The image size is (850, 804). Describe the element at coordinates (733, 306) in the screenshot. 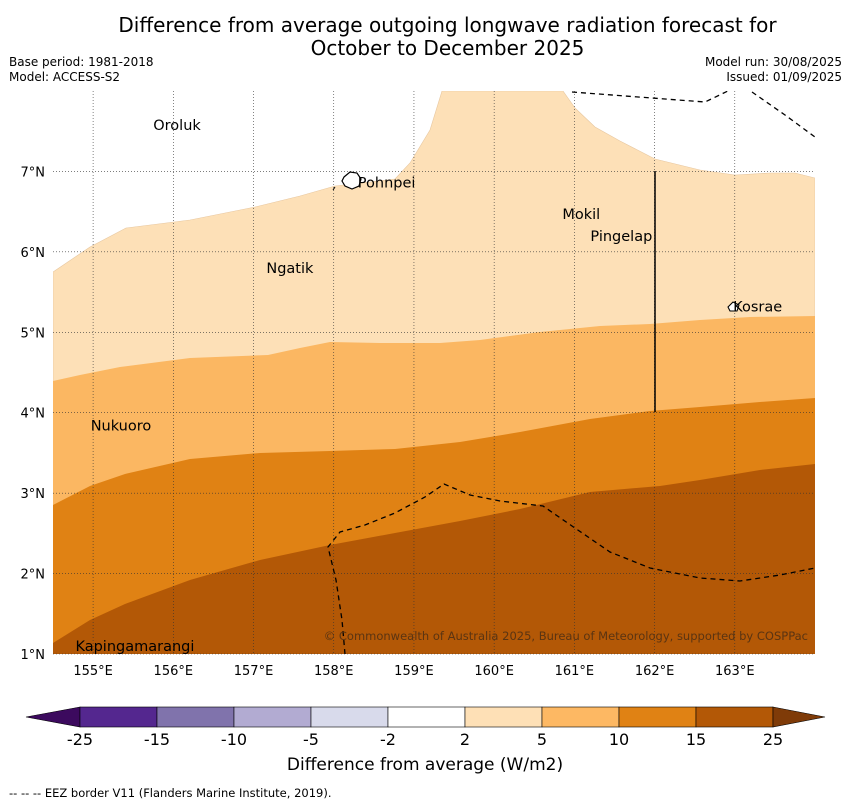

I see `kosrae-outline` at that location.